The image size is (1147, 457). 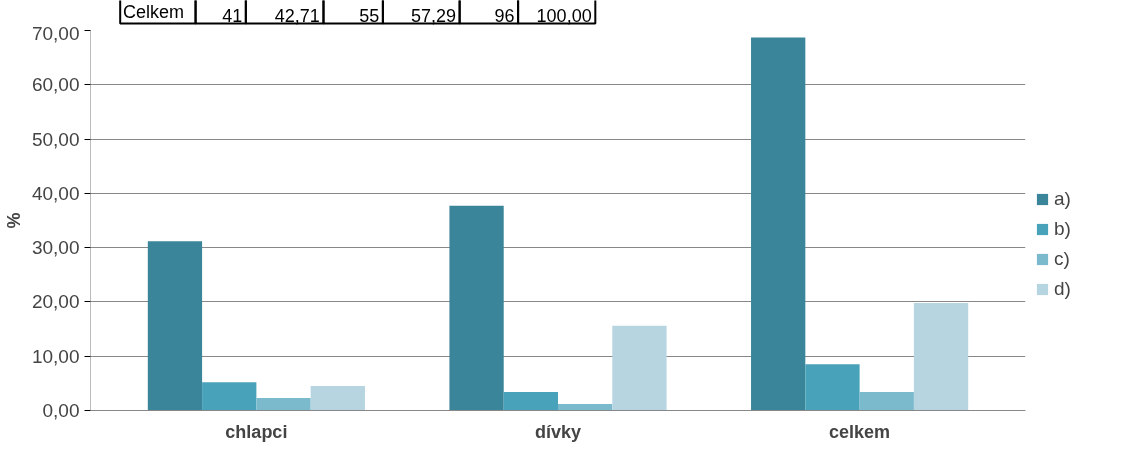 I want to click on x-tick-label: dívky, so click(x=558, y=431).